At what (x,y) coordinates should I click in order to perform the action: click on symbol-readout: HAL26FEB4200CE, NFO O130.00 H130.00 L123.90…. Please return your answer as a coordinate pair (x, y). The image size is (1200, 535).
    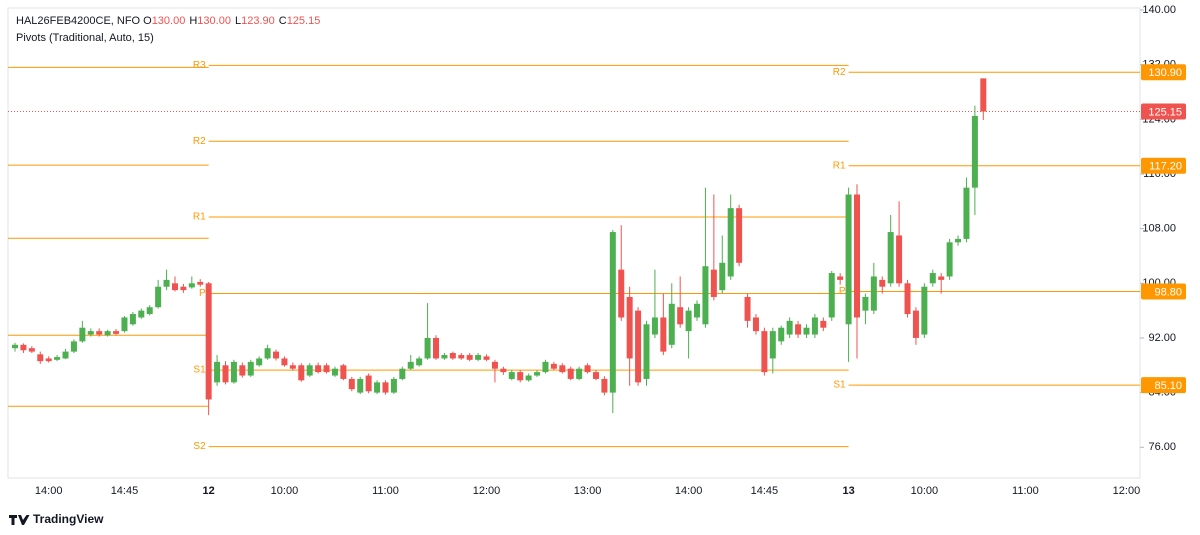
    Looking at the image, I should click on (168, 21).